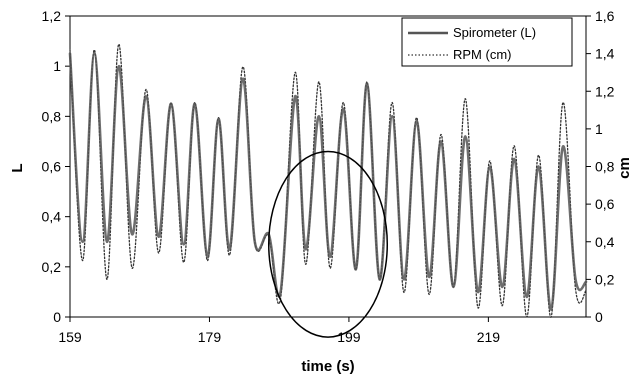  I want to click on annotation-circle, so click(328, 244).